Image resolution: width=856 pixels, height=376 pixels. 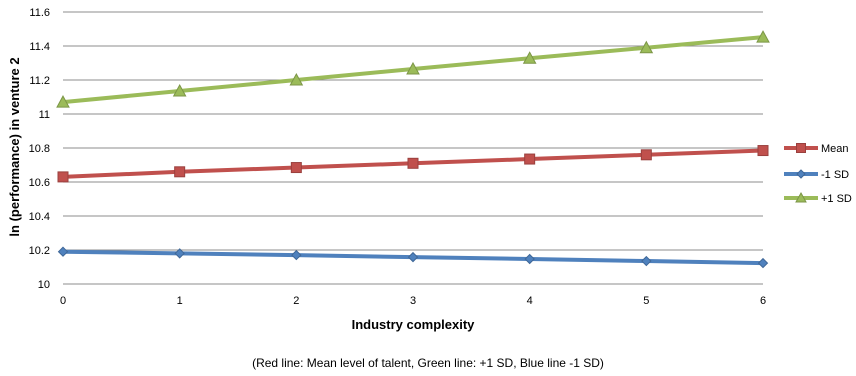 I want to click on x-tick-labels: 0 1 2 3 4 5 6, so click(x=413, y=301).